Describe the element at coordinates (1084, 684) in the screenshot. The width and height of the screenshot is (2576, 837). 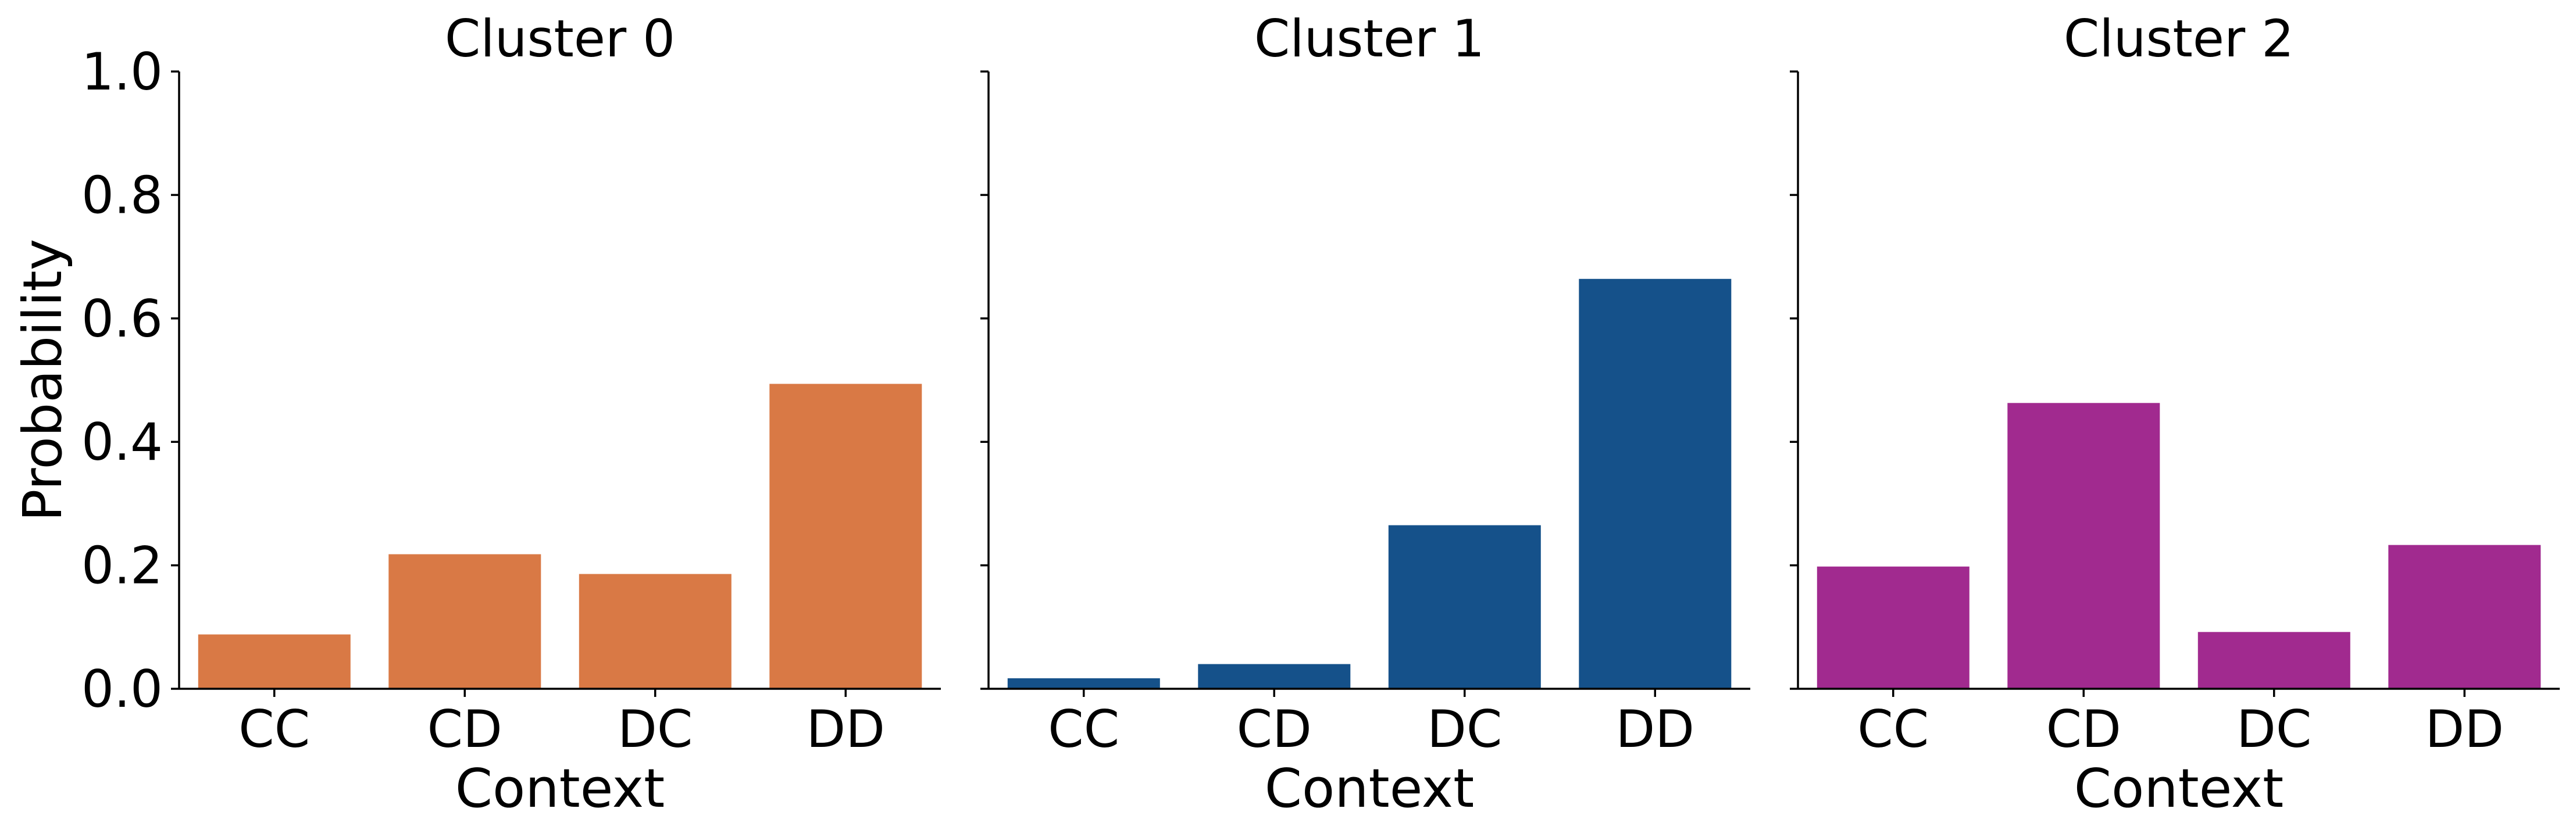
I see `bar-cluster1-cc` at that location.